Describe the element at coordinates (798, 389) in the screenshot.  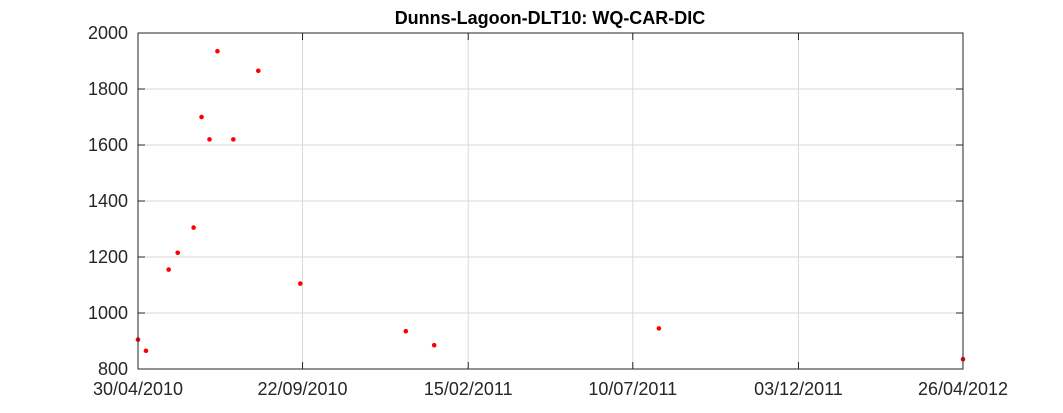
I see `x-tick-label: 03/12/2011` at that location.